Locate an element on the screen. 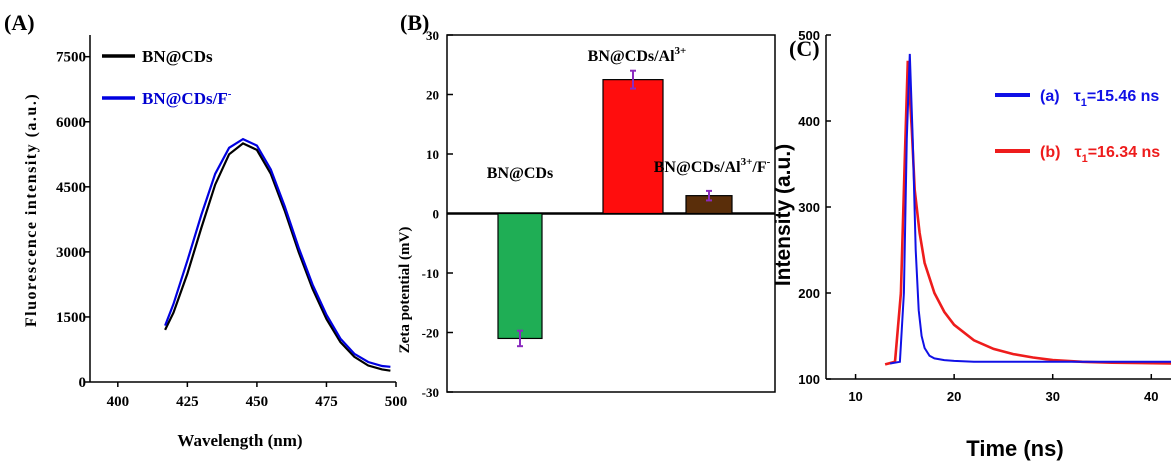 This screenshot has height=471, width=1171. panel-a-label: (A) is located at coordinates (19, 22).